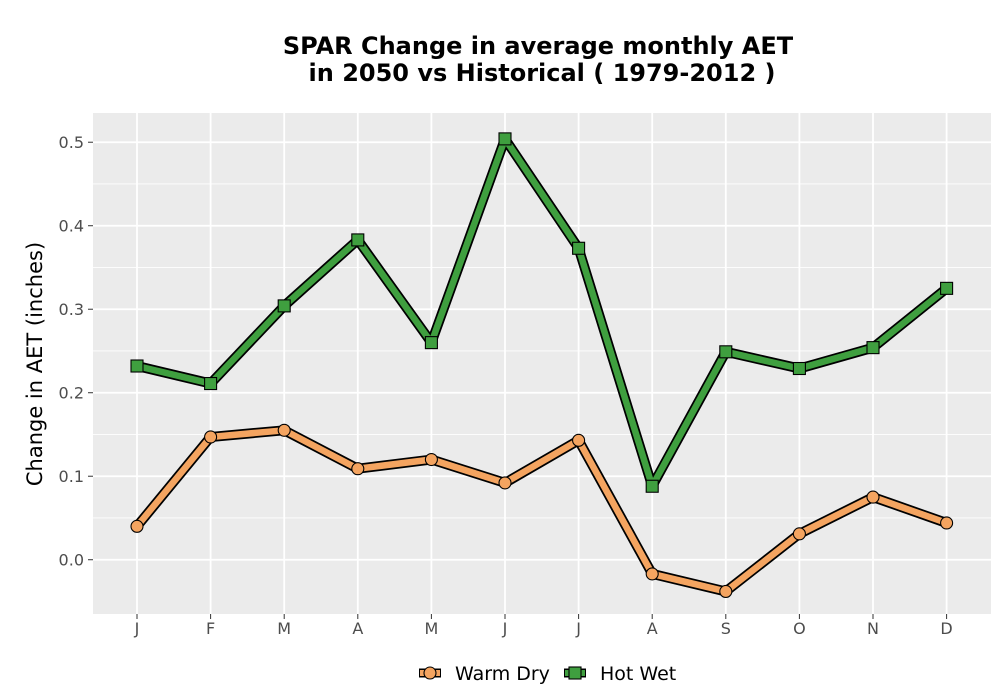 The image size is (1000, 700). Describe the element at coordinates (71, 476) in the screenshot. I see `y-tick-label: 0.1` at that location.